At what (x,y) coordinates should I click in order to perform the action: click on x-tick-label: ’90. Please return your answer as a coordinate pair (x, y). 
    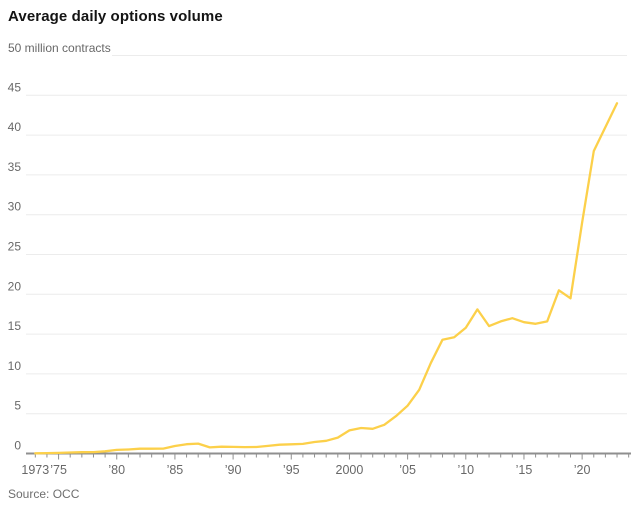
    Looking at the image, I should click on (233, 470).